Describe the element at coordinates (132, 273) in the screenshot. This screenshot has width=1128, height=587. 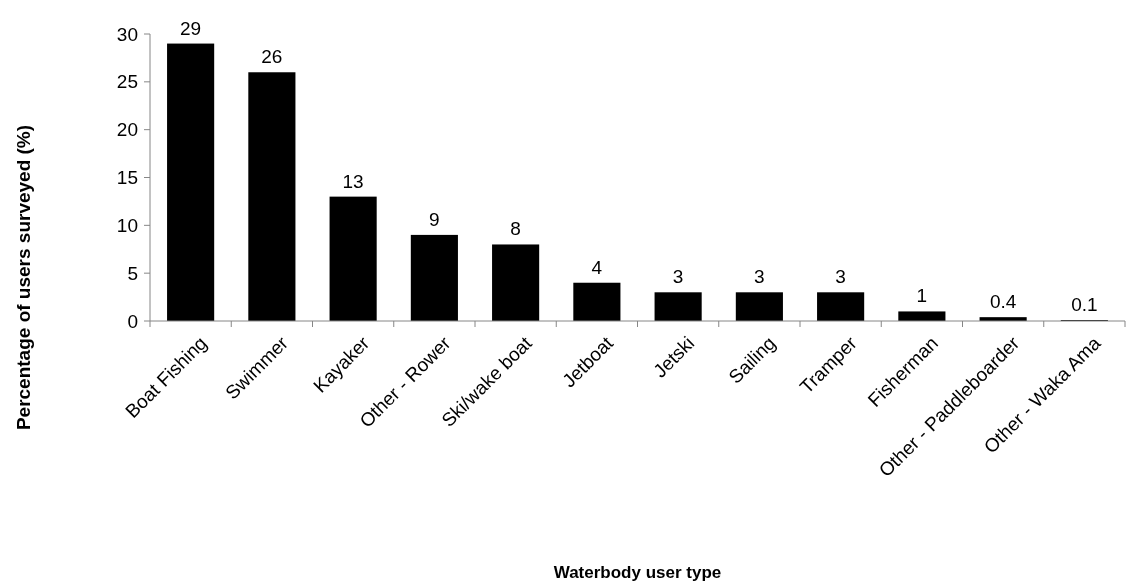
I see `y-tick-label: 5` at that location.